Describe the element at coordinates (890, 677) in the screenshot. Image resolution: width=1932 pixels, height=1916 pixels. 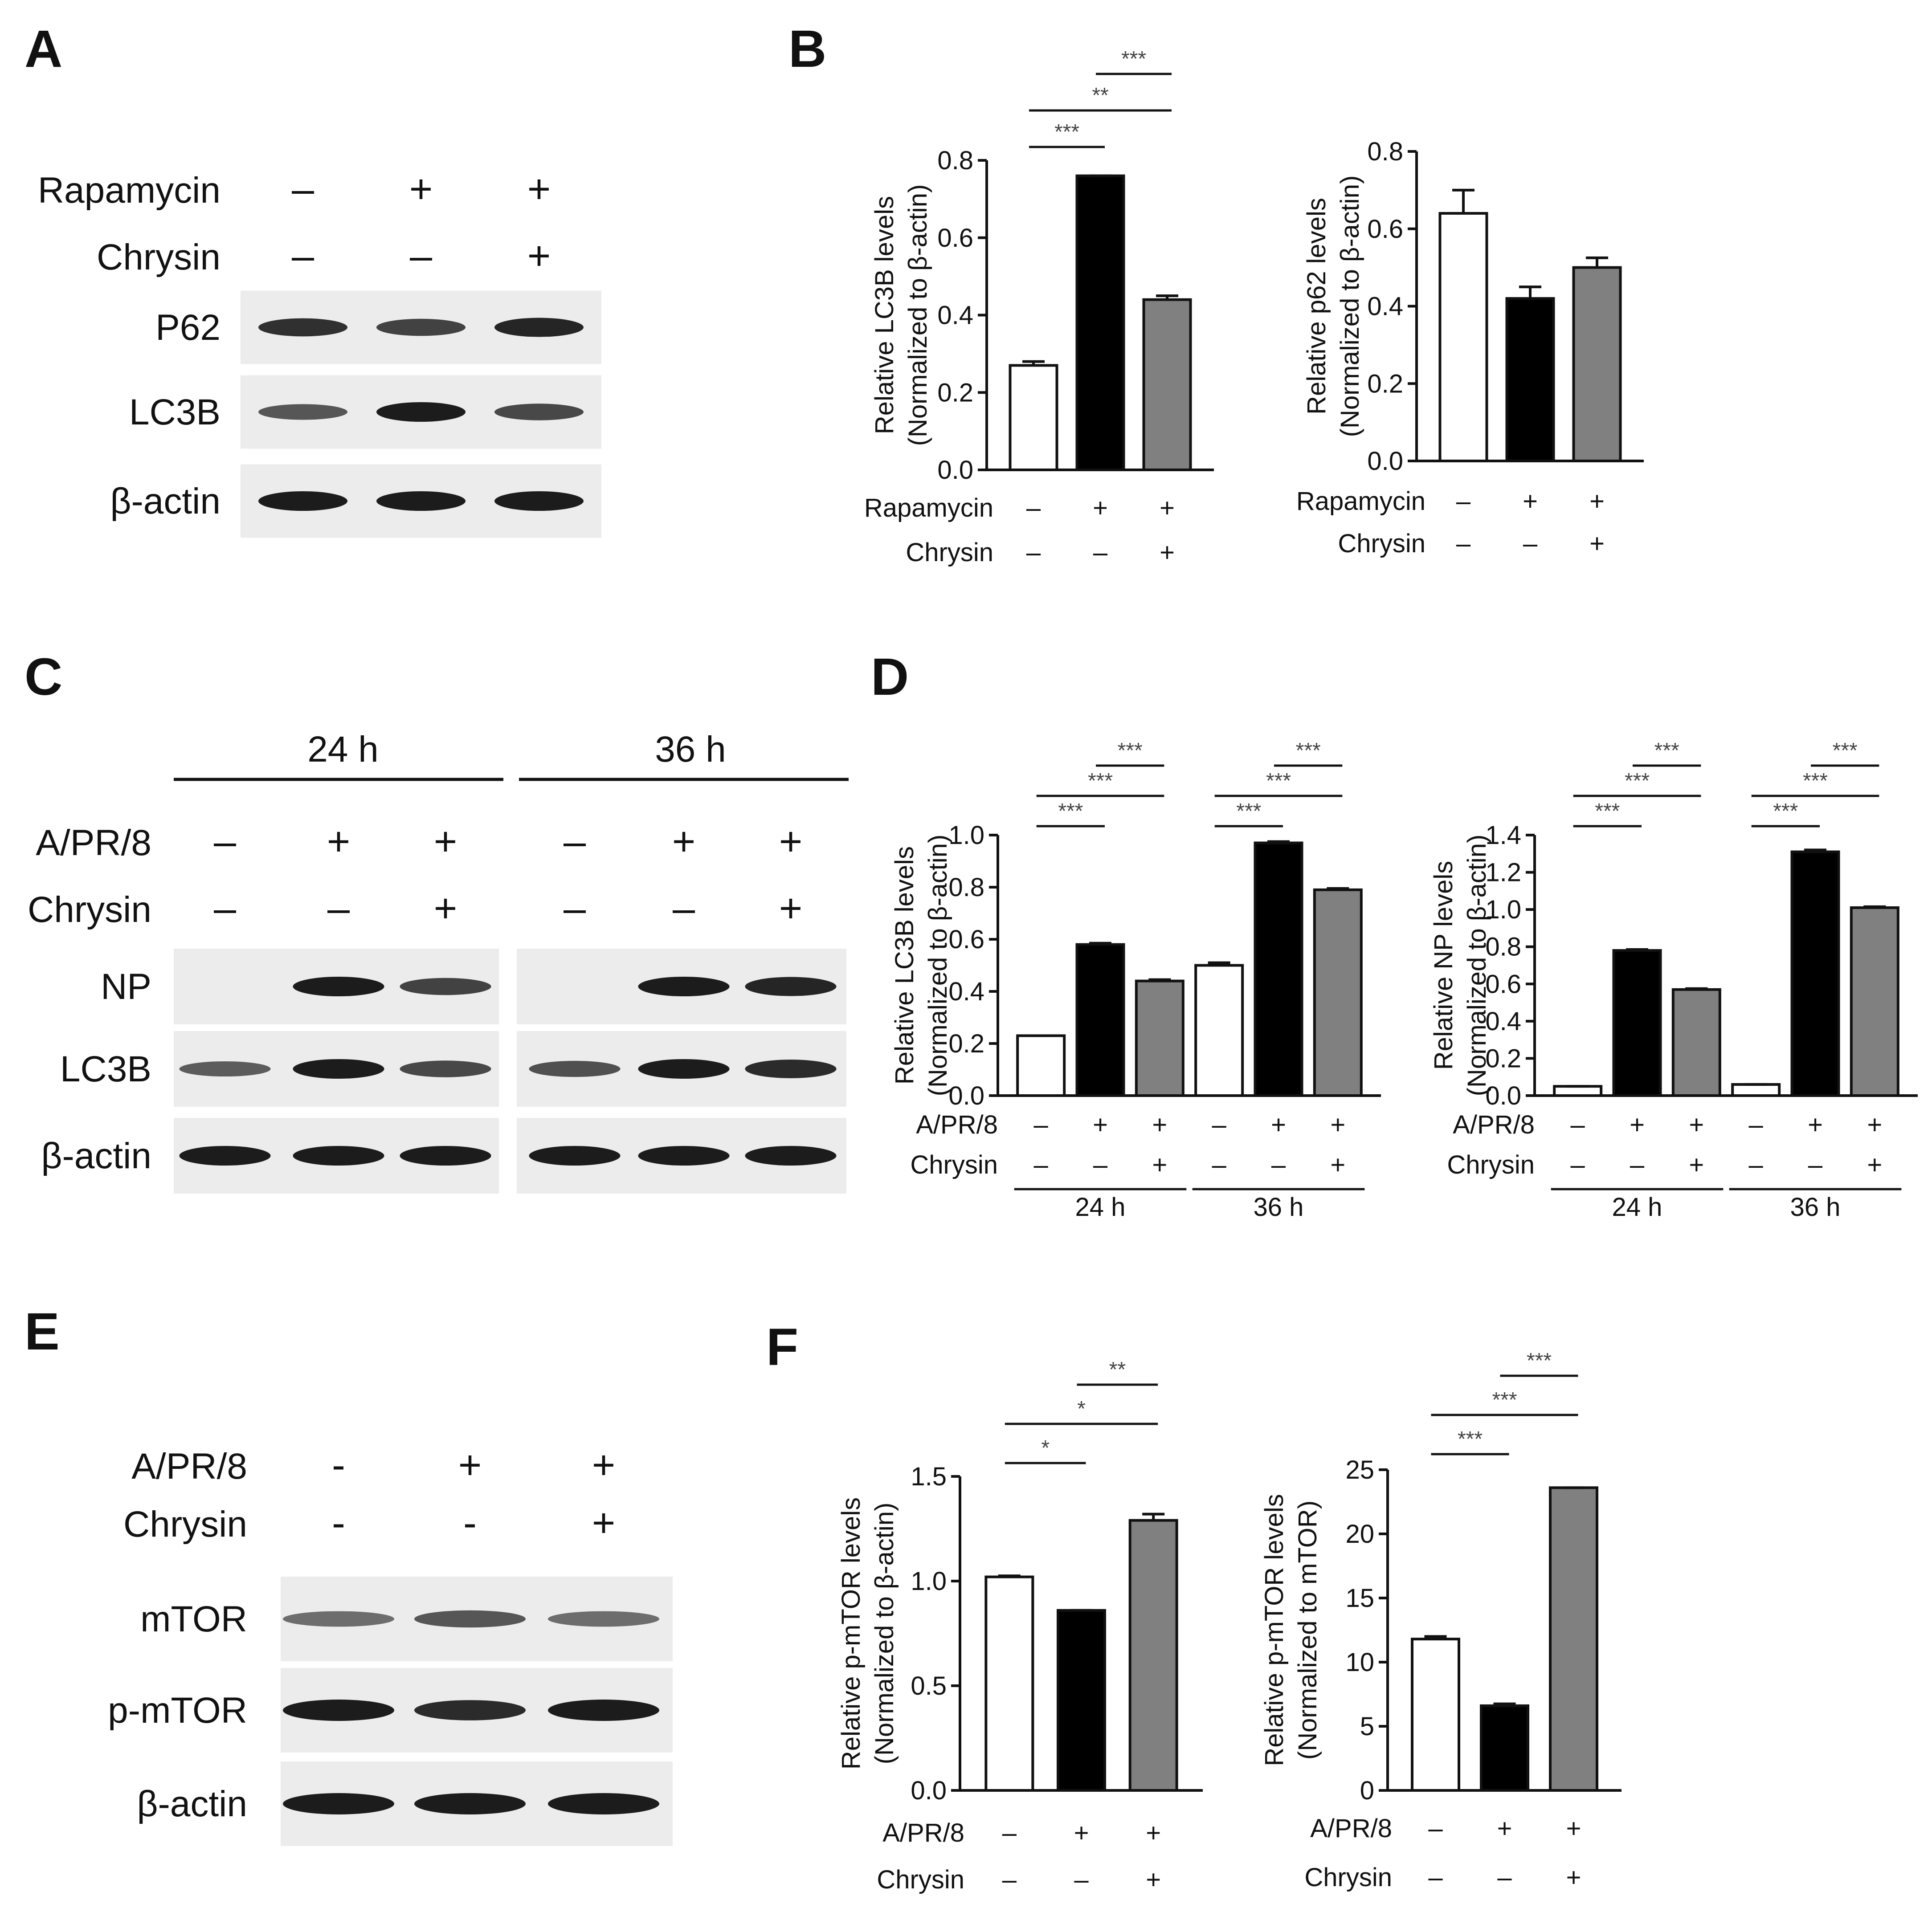
I see `panel-letter-d: D` at that location.